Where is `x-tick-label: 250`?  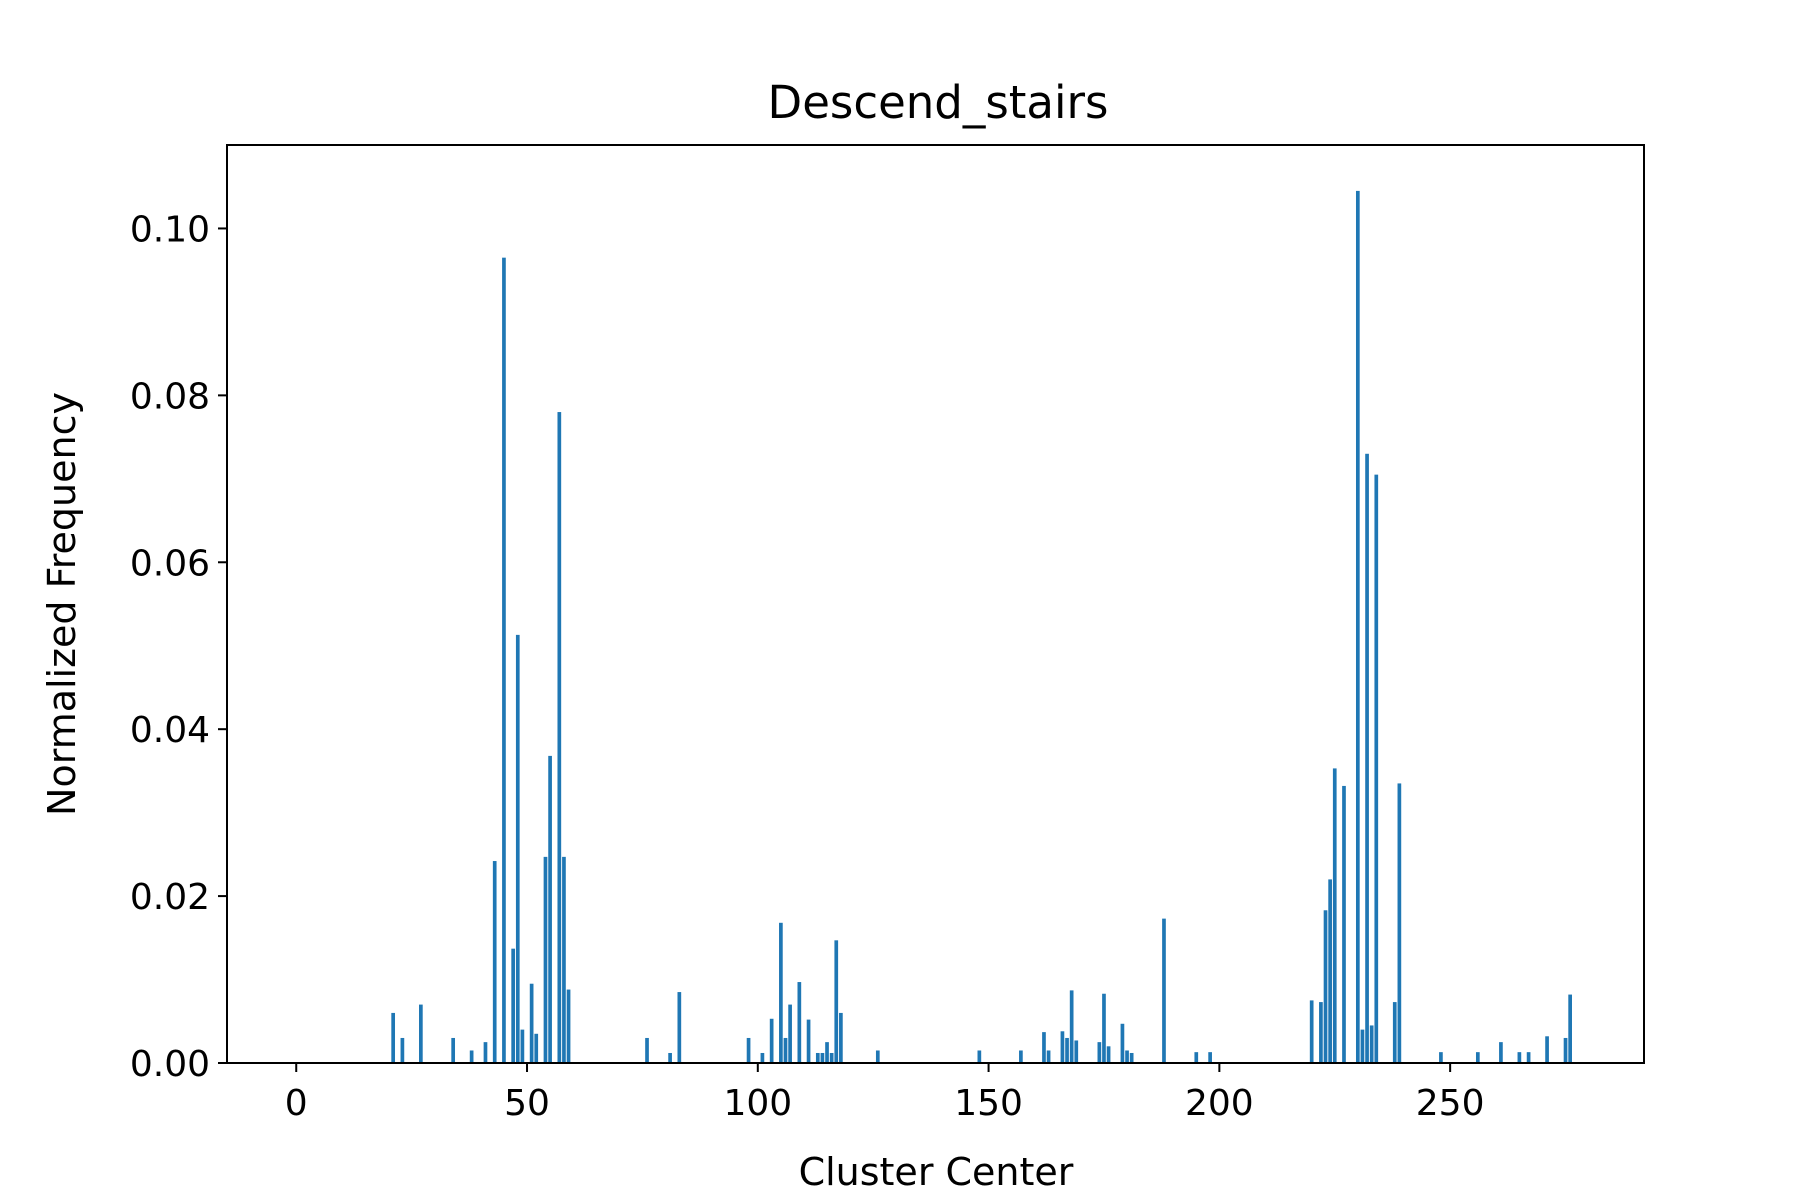 x-tick-label: 250 is located at coordinates (1450, 1103).